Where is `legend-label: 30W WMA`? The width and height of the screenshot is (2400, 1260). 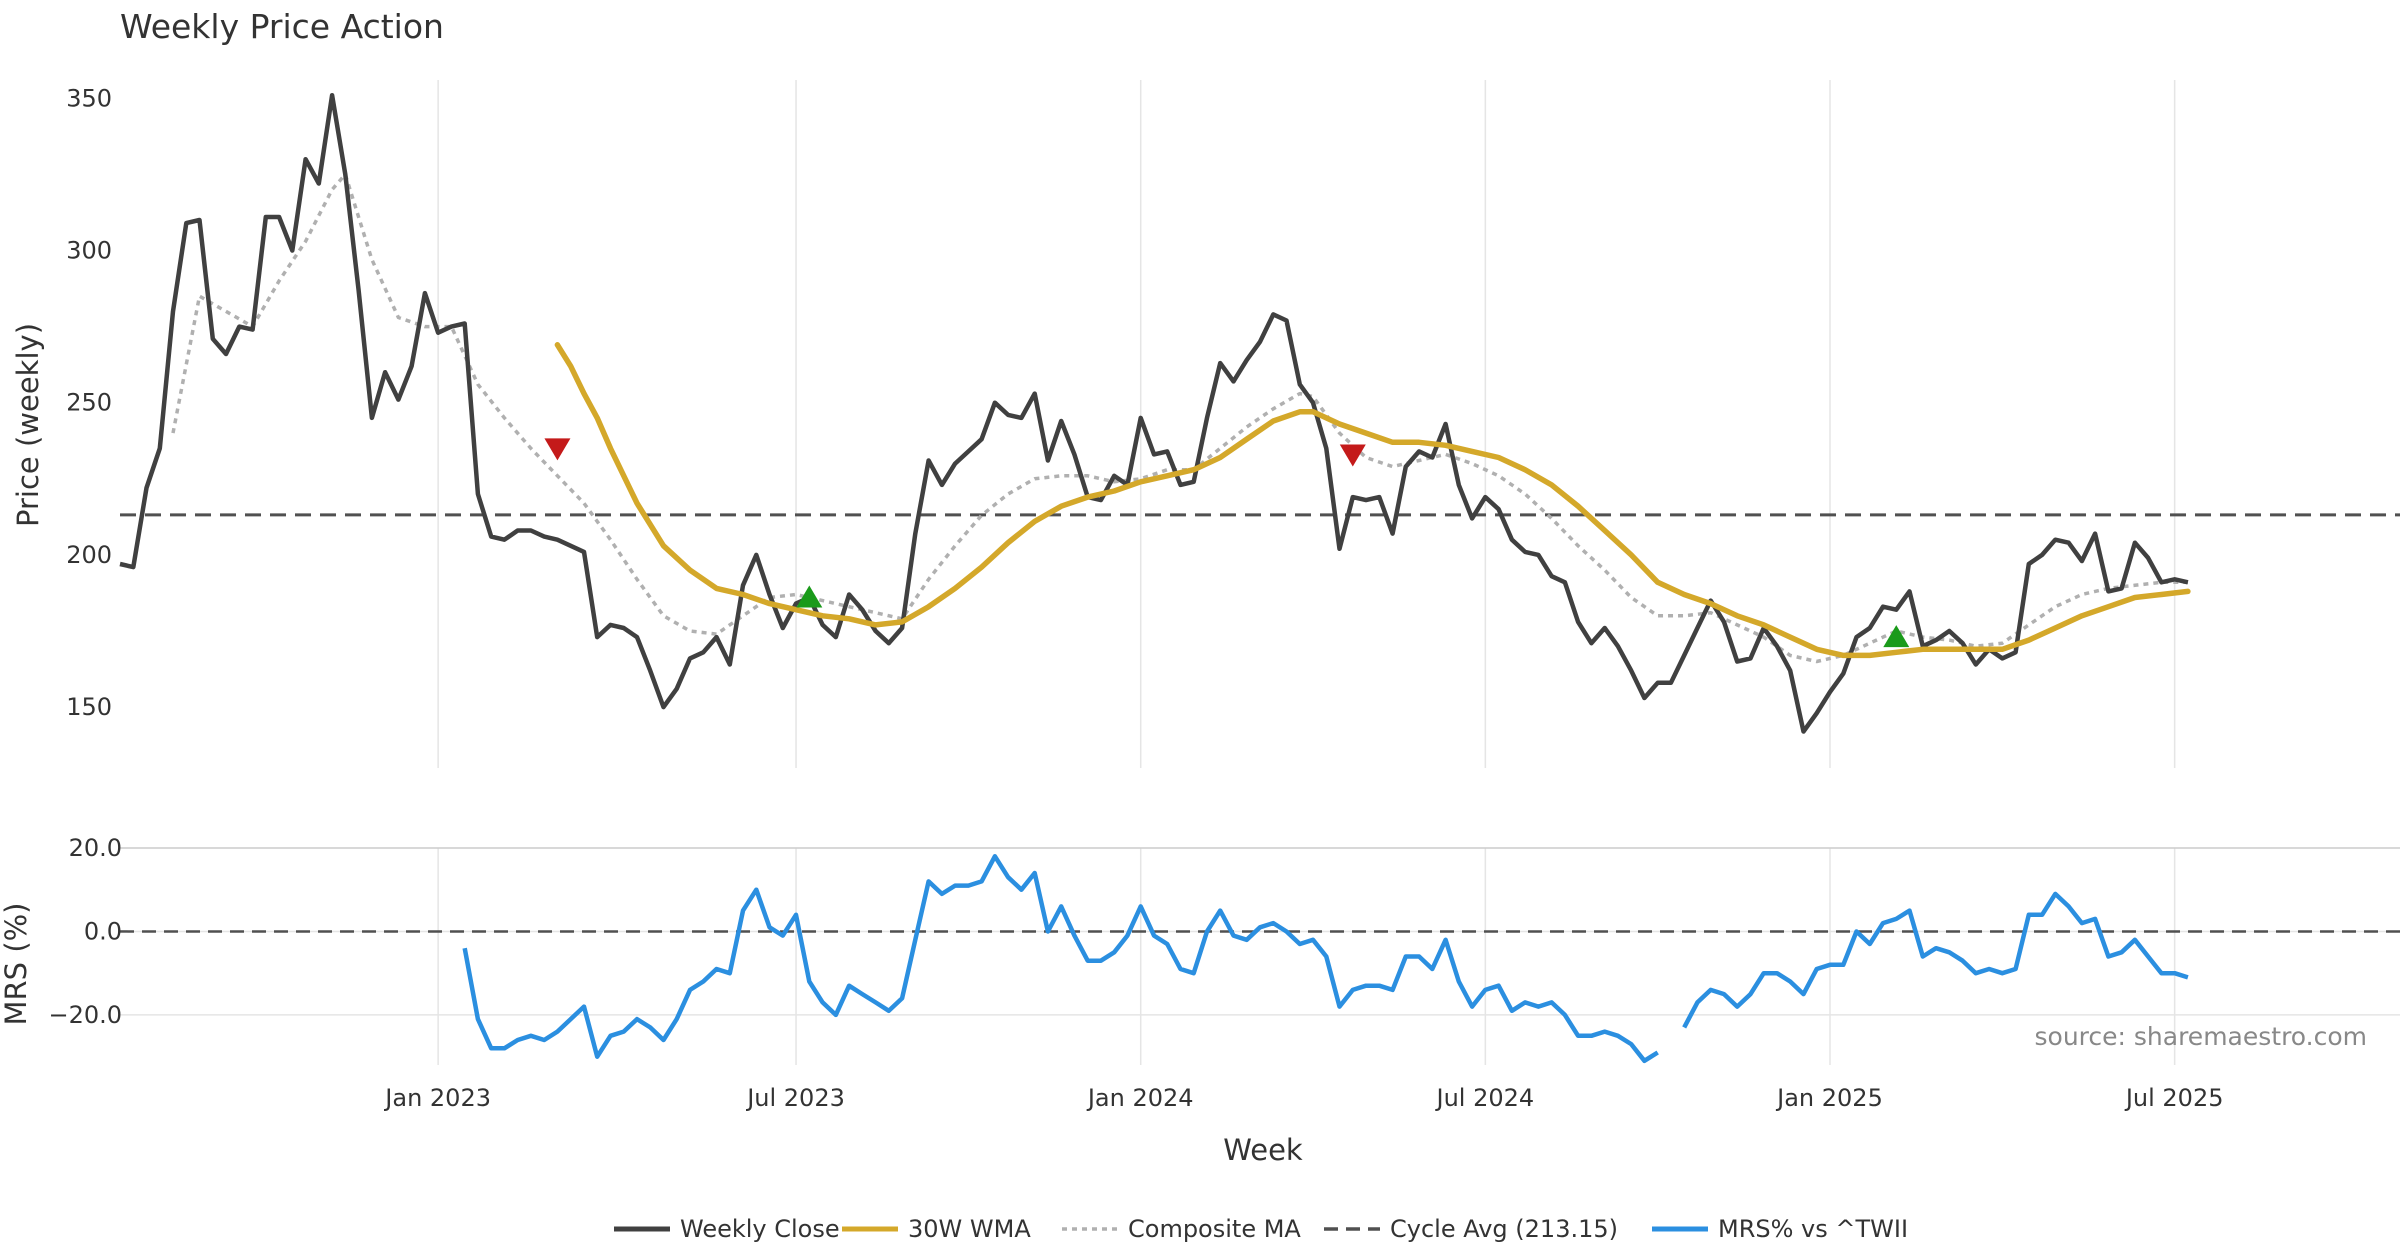 legend-label: 30W WMA is located at coordinates (969, 1229).